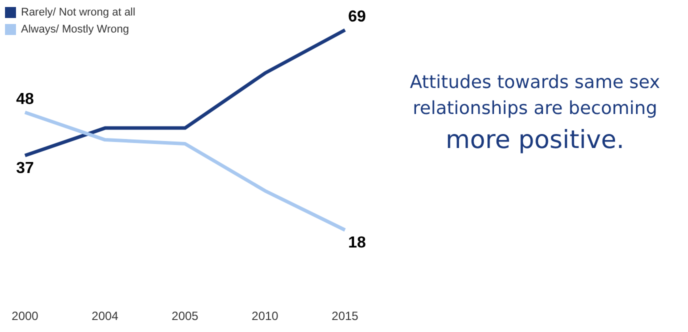 This screenshot has width=688, height=332. What do you see at coordinates (535, 96) in the screenshot?
I see `text: Attitudes towards same sex relationships are becoming` at bounding box center [535, 96].